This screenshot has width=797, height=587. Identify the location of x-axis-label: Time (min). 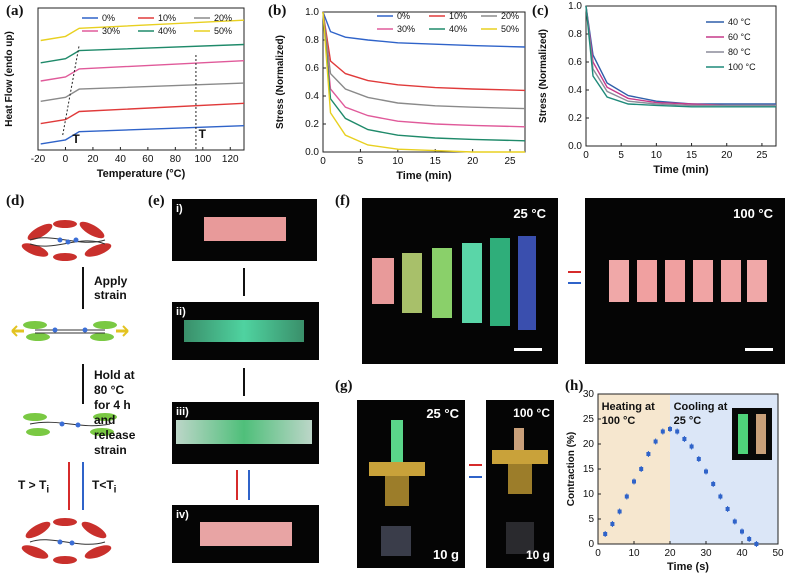
(681, 170).